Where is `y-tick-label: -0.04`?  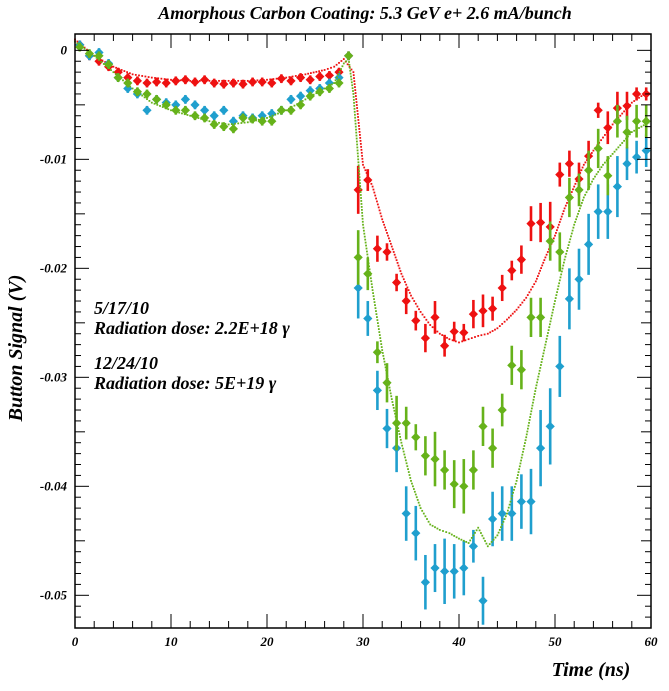 y-tick-label: -0.04 is located at coordinates (54, 485).